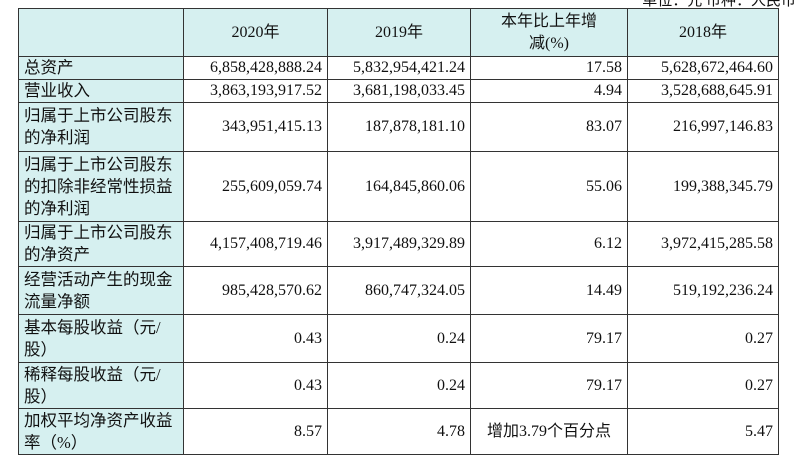 This screenshot has width=808, height=456. What do you see at coordinates (549, 431) in the screenshot?
I see `cell: 增加3.79个百分点` at bounding box center [549, 431].